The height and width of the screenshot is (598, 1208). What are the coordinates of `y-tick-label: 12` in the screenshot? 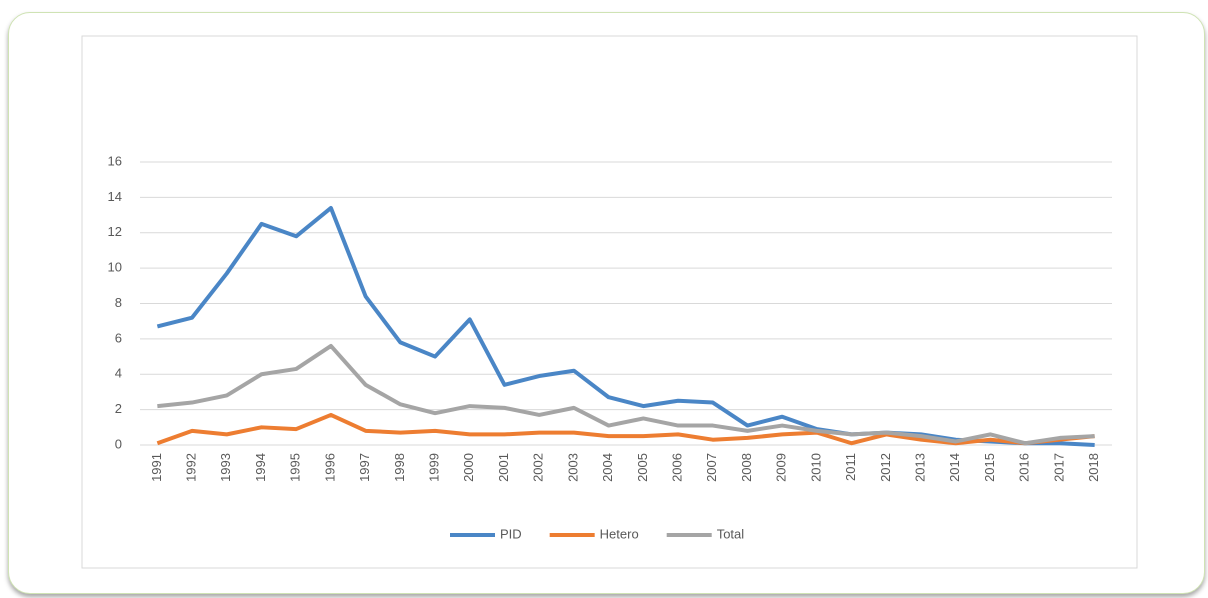 It's located at (115, 231).